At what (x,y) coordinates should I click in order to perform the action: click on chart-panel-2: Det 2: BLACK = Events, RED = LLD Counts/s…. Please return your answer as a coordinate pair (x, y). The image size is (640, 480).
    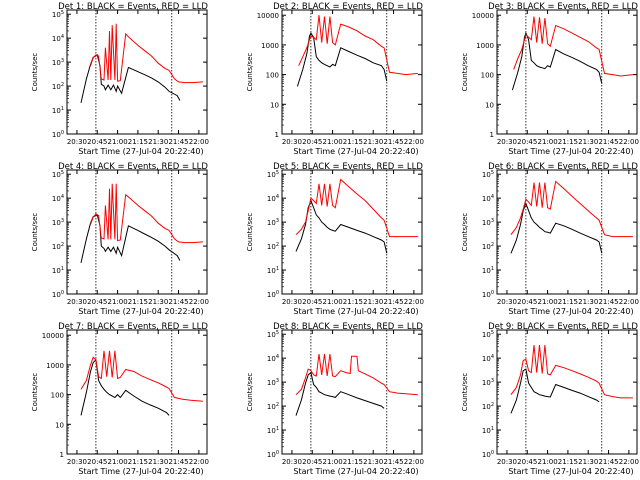
    Looking at the image, I should click on (335, 79).